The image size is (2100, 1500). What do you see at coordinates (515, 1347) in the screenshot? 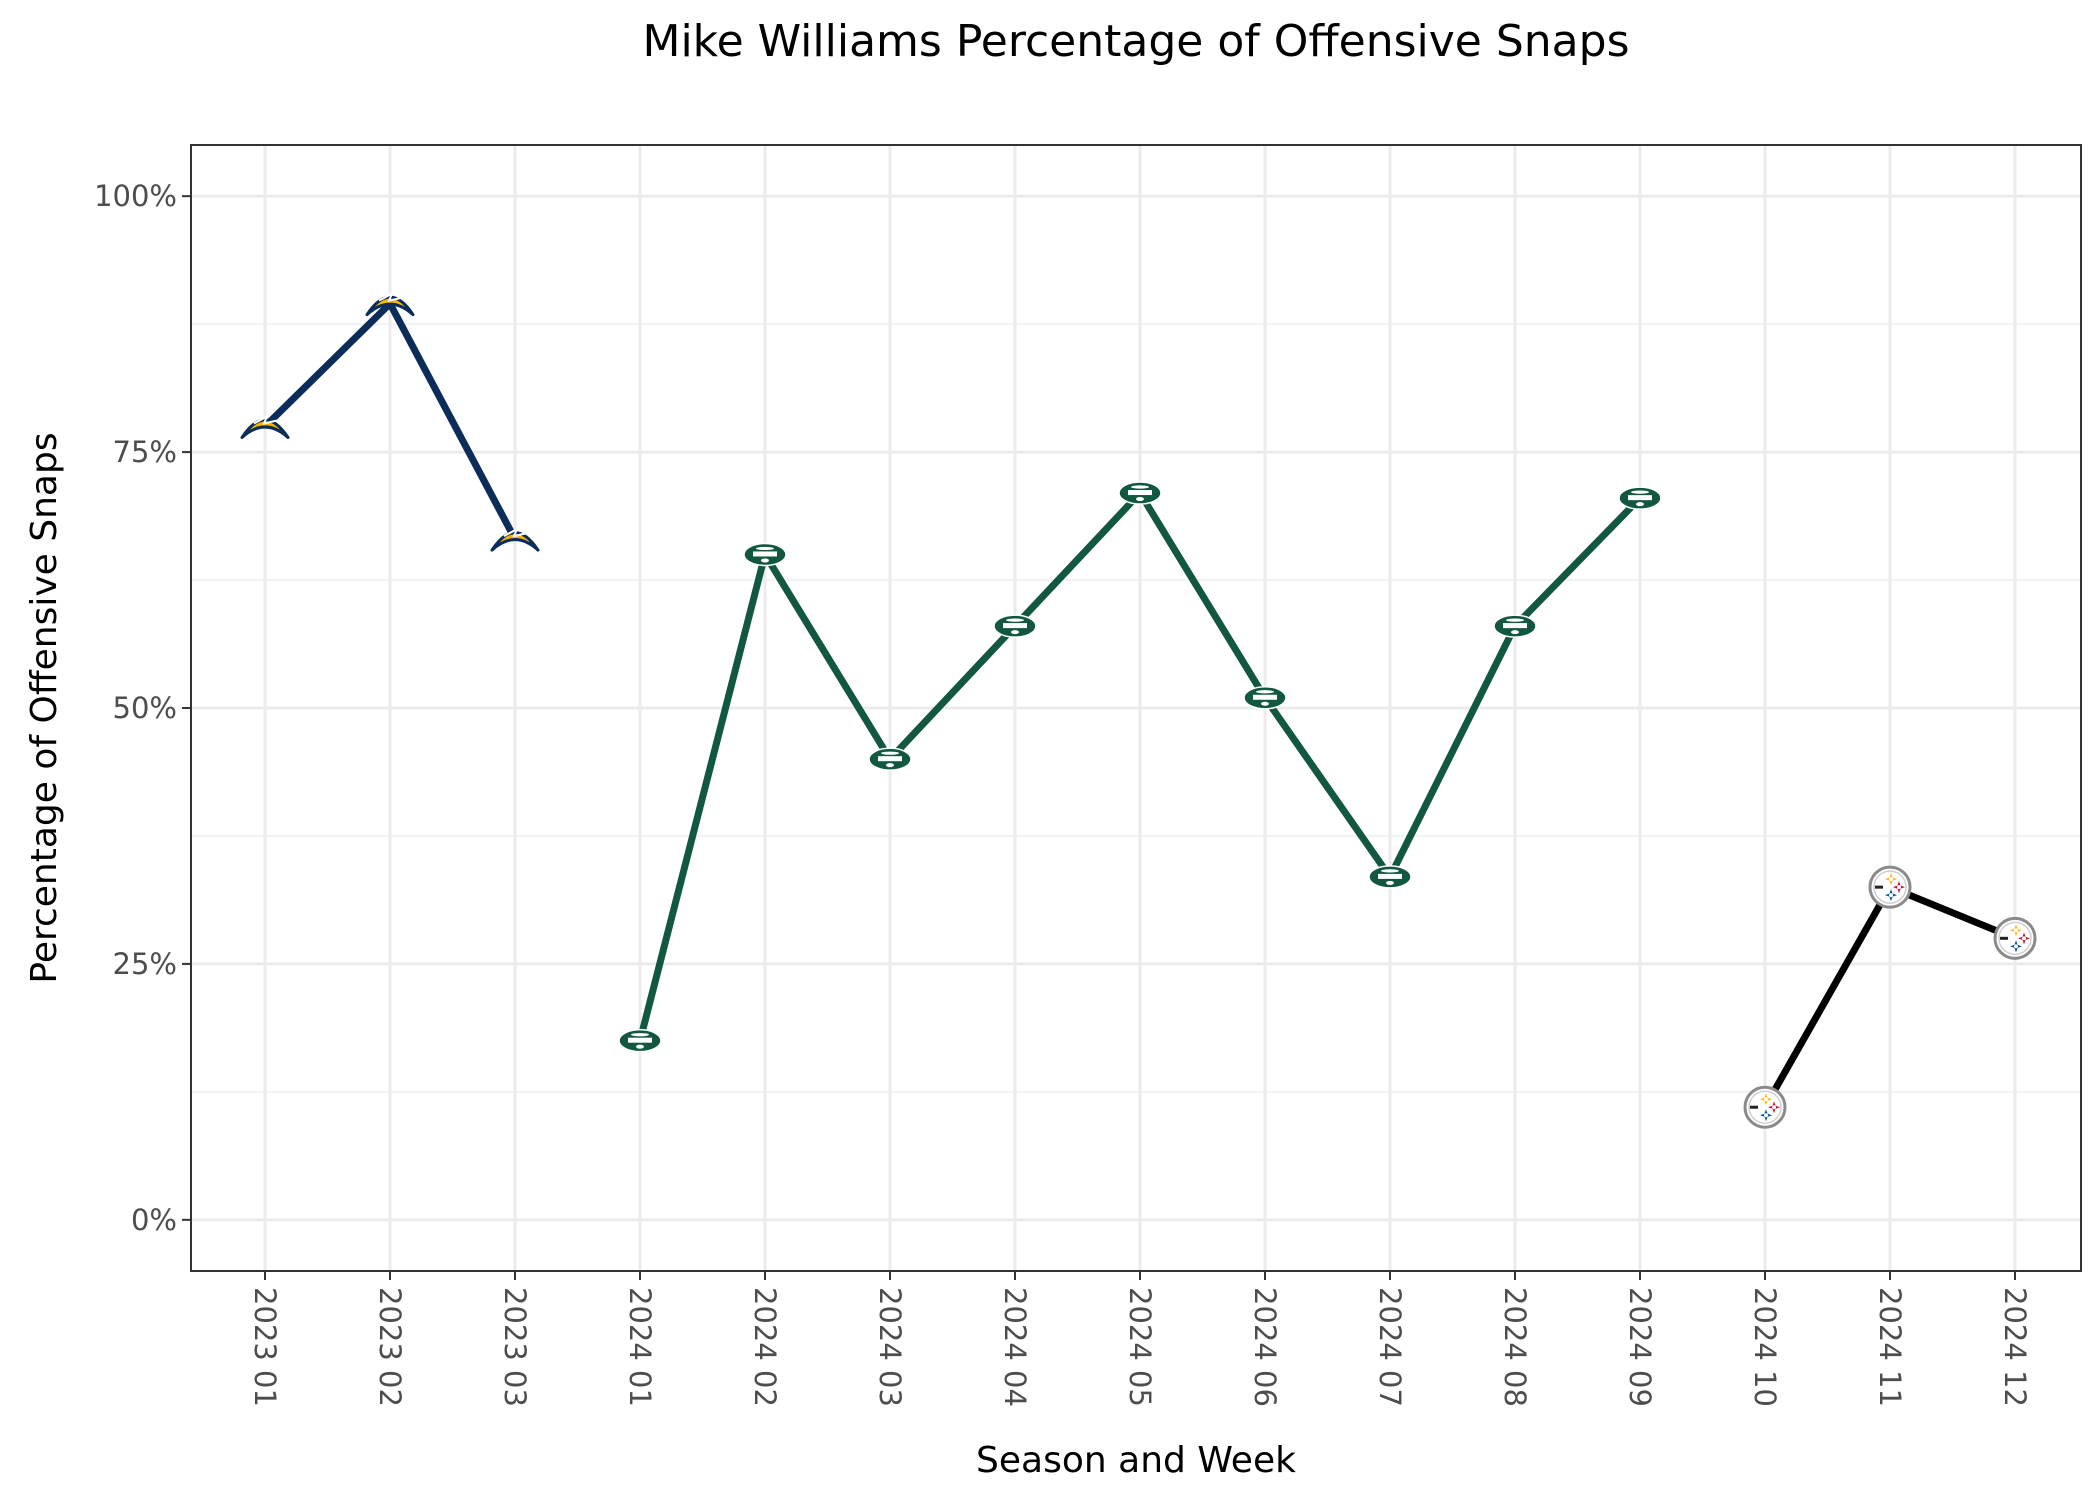
I see `x-tick-label: 2023 03` at bounding box center [515, 1347].